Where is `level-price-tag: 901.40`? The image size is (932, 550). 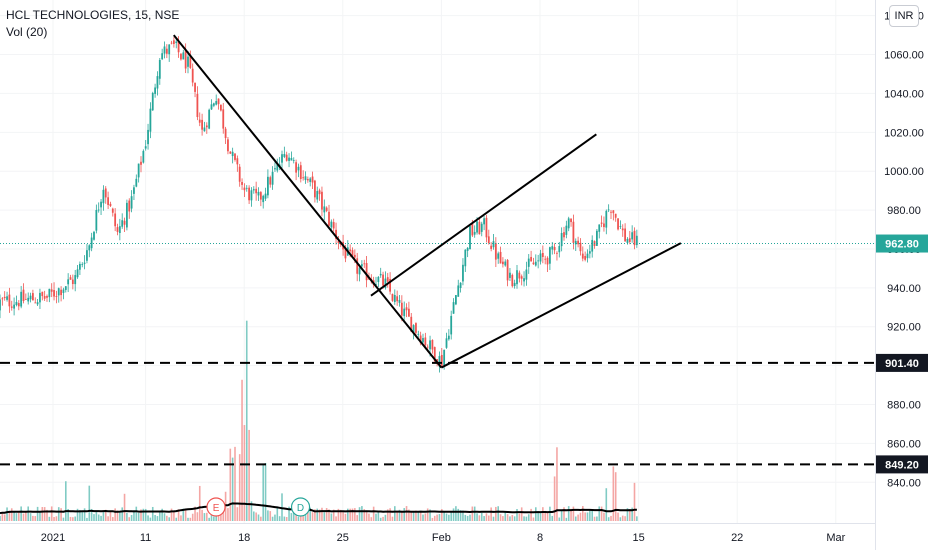
level-price-tag: 901.40 is located at coordinates (902, 364).